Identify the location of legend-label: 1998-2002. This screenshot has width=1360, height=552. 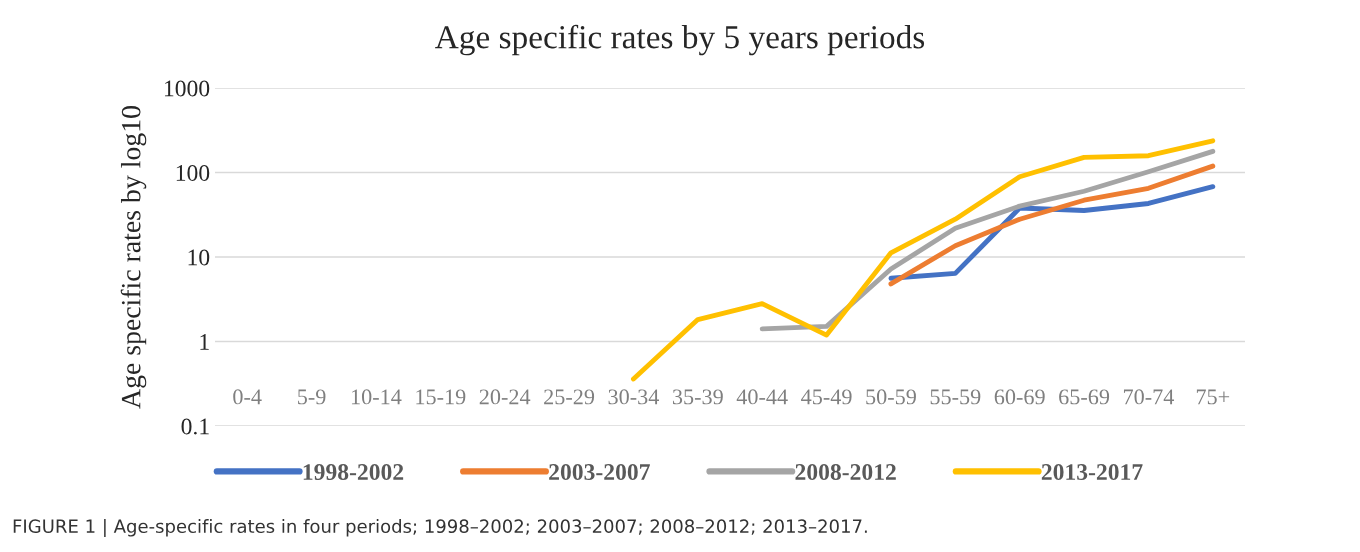
(353, 472).